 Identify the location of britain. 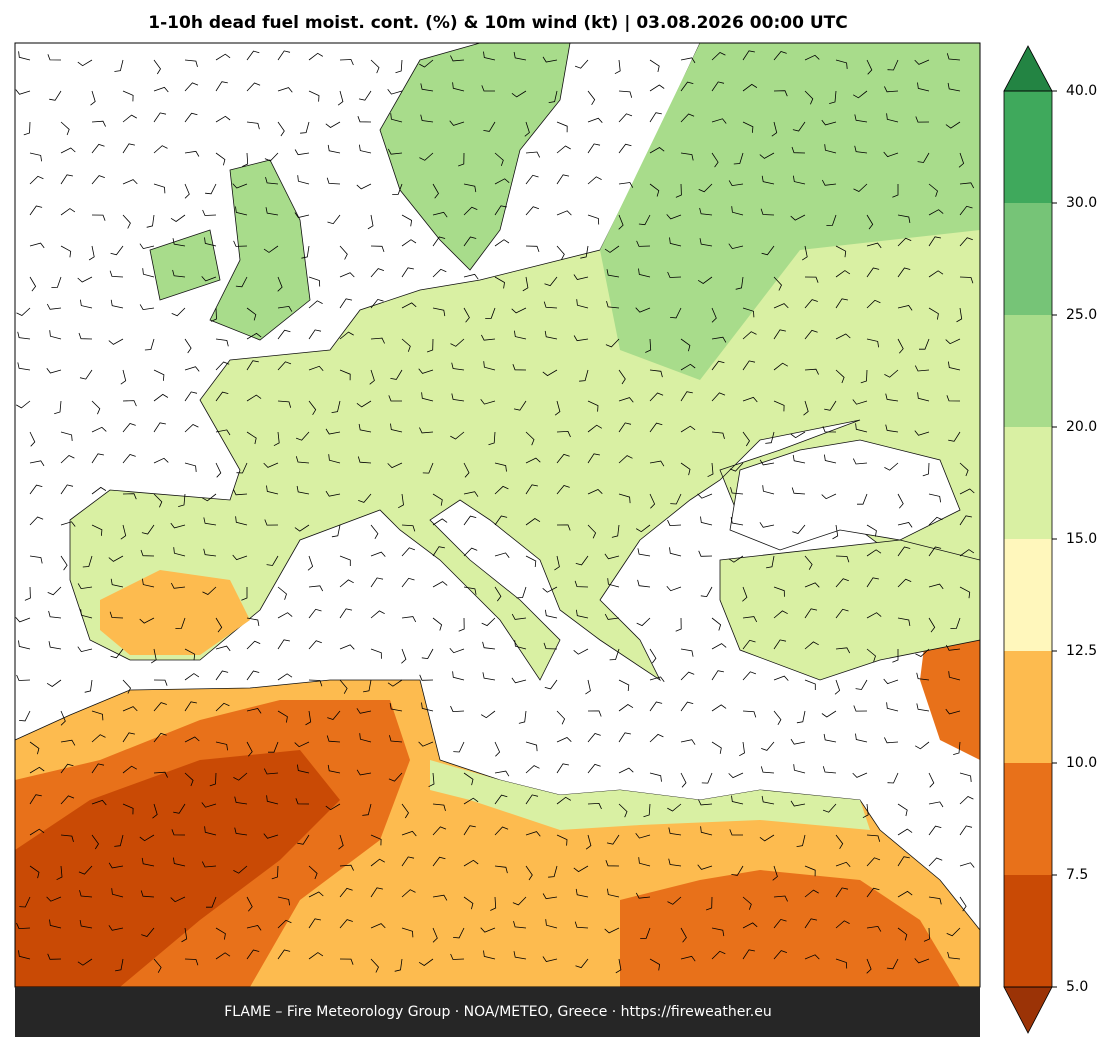
(260, 250).